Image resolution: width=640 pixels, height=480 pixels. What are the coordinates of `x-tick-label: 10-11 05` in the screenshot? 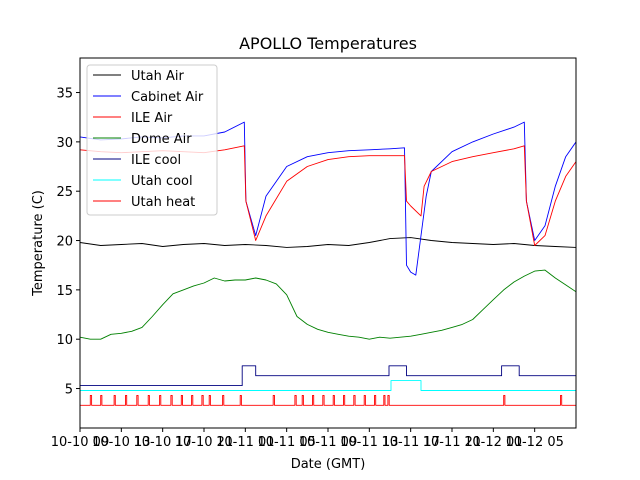 It's located at (286, 442).